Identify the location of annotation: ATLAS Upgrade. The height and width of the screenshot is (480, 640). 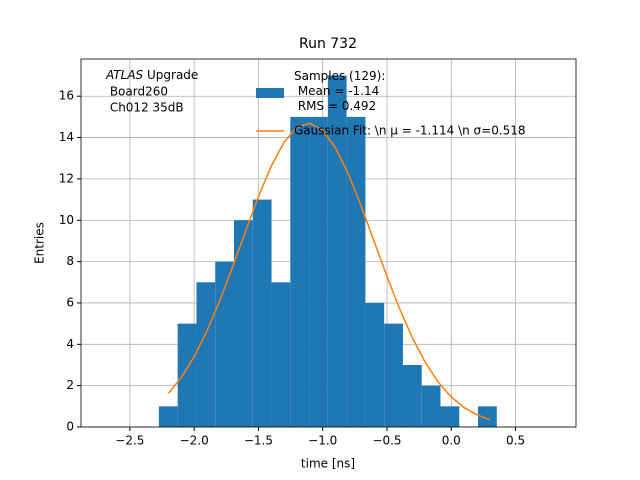
(151, 75).